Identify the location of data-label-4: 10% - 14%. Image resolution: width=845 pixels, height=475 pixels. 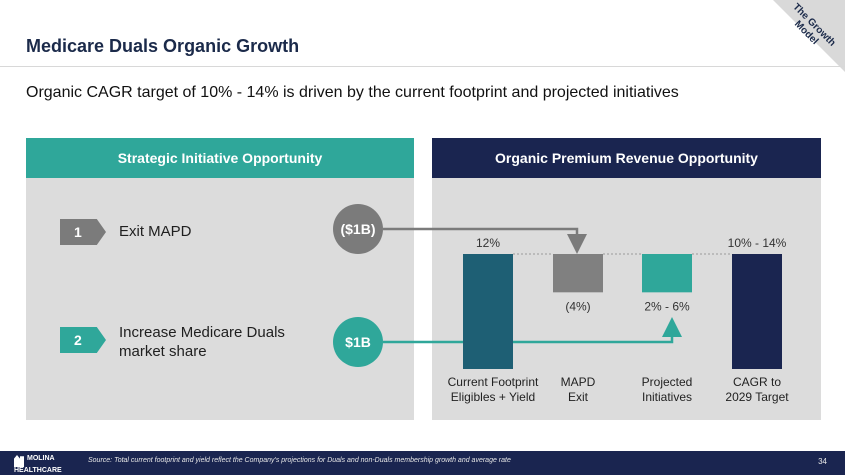
(757, 243).